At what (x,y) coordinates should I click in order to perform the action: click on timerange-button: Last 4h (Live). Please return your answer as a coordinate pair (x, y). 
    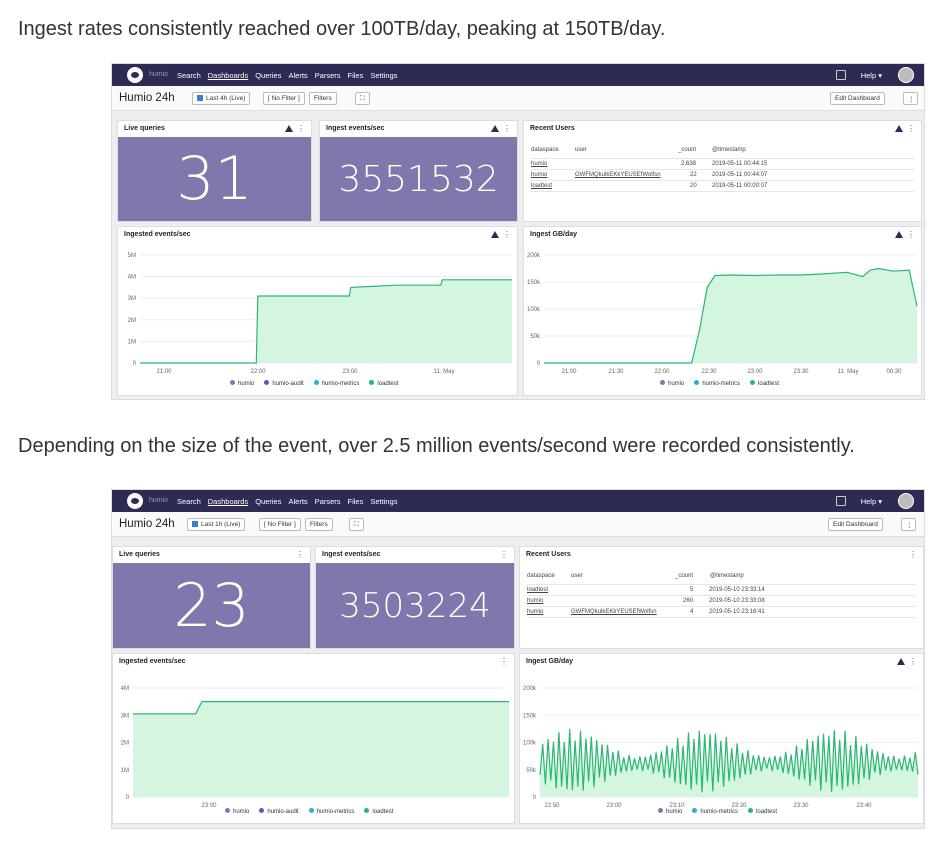
    Looking at the image, I should click on (221, 98).